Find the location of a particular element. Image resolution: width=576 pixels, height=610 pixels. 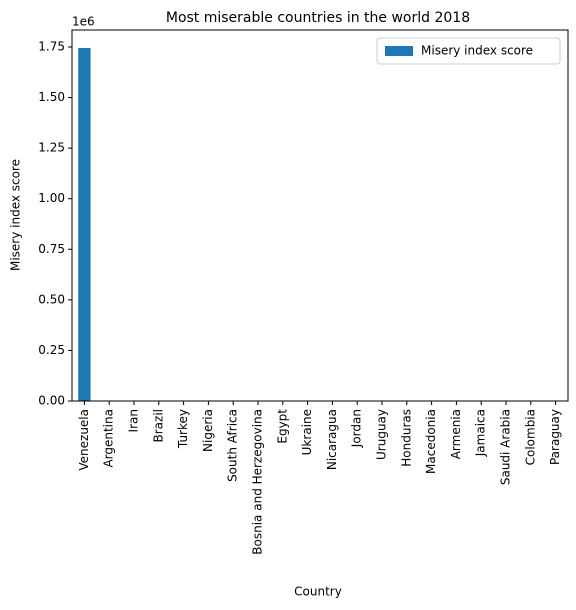

x-tick-label: Armenia is located at coordinates (456, 434).